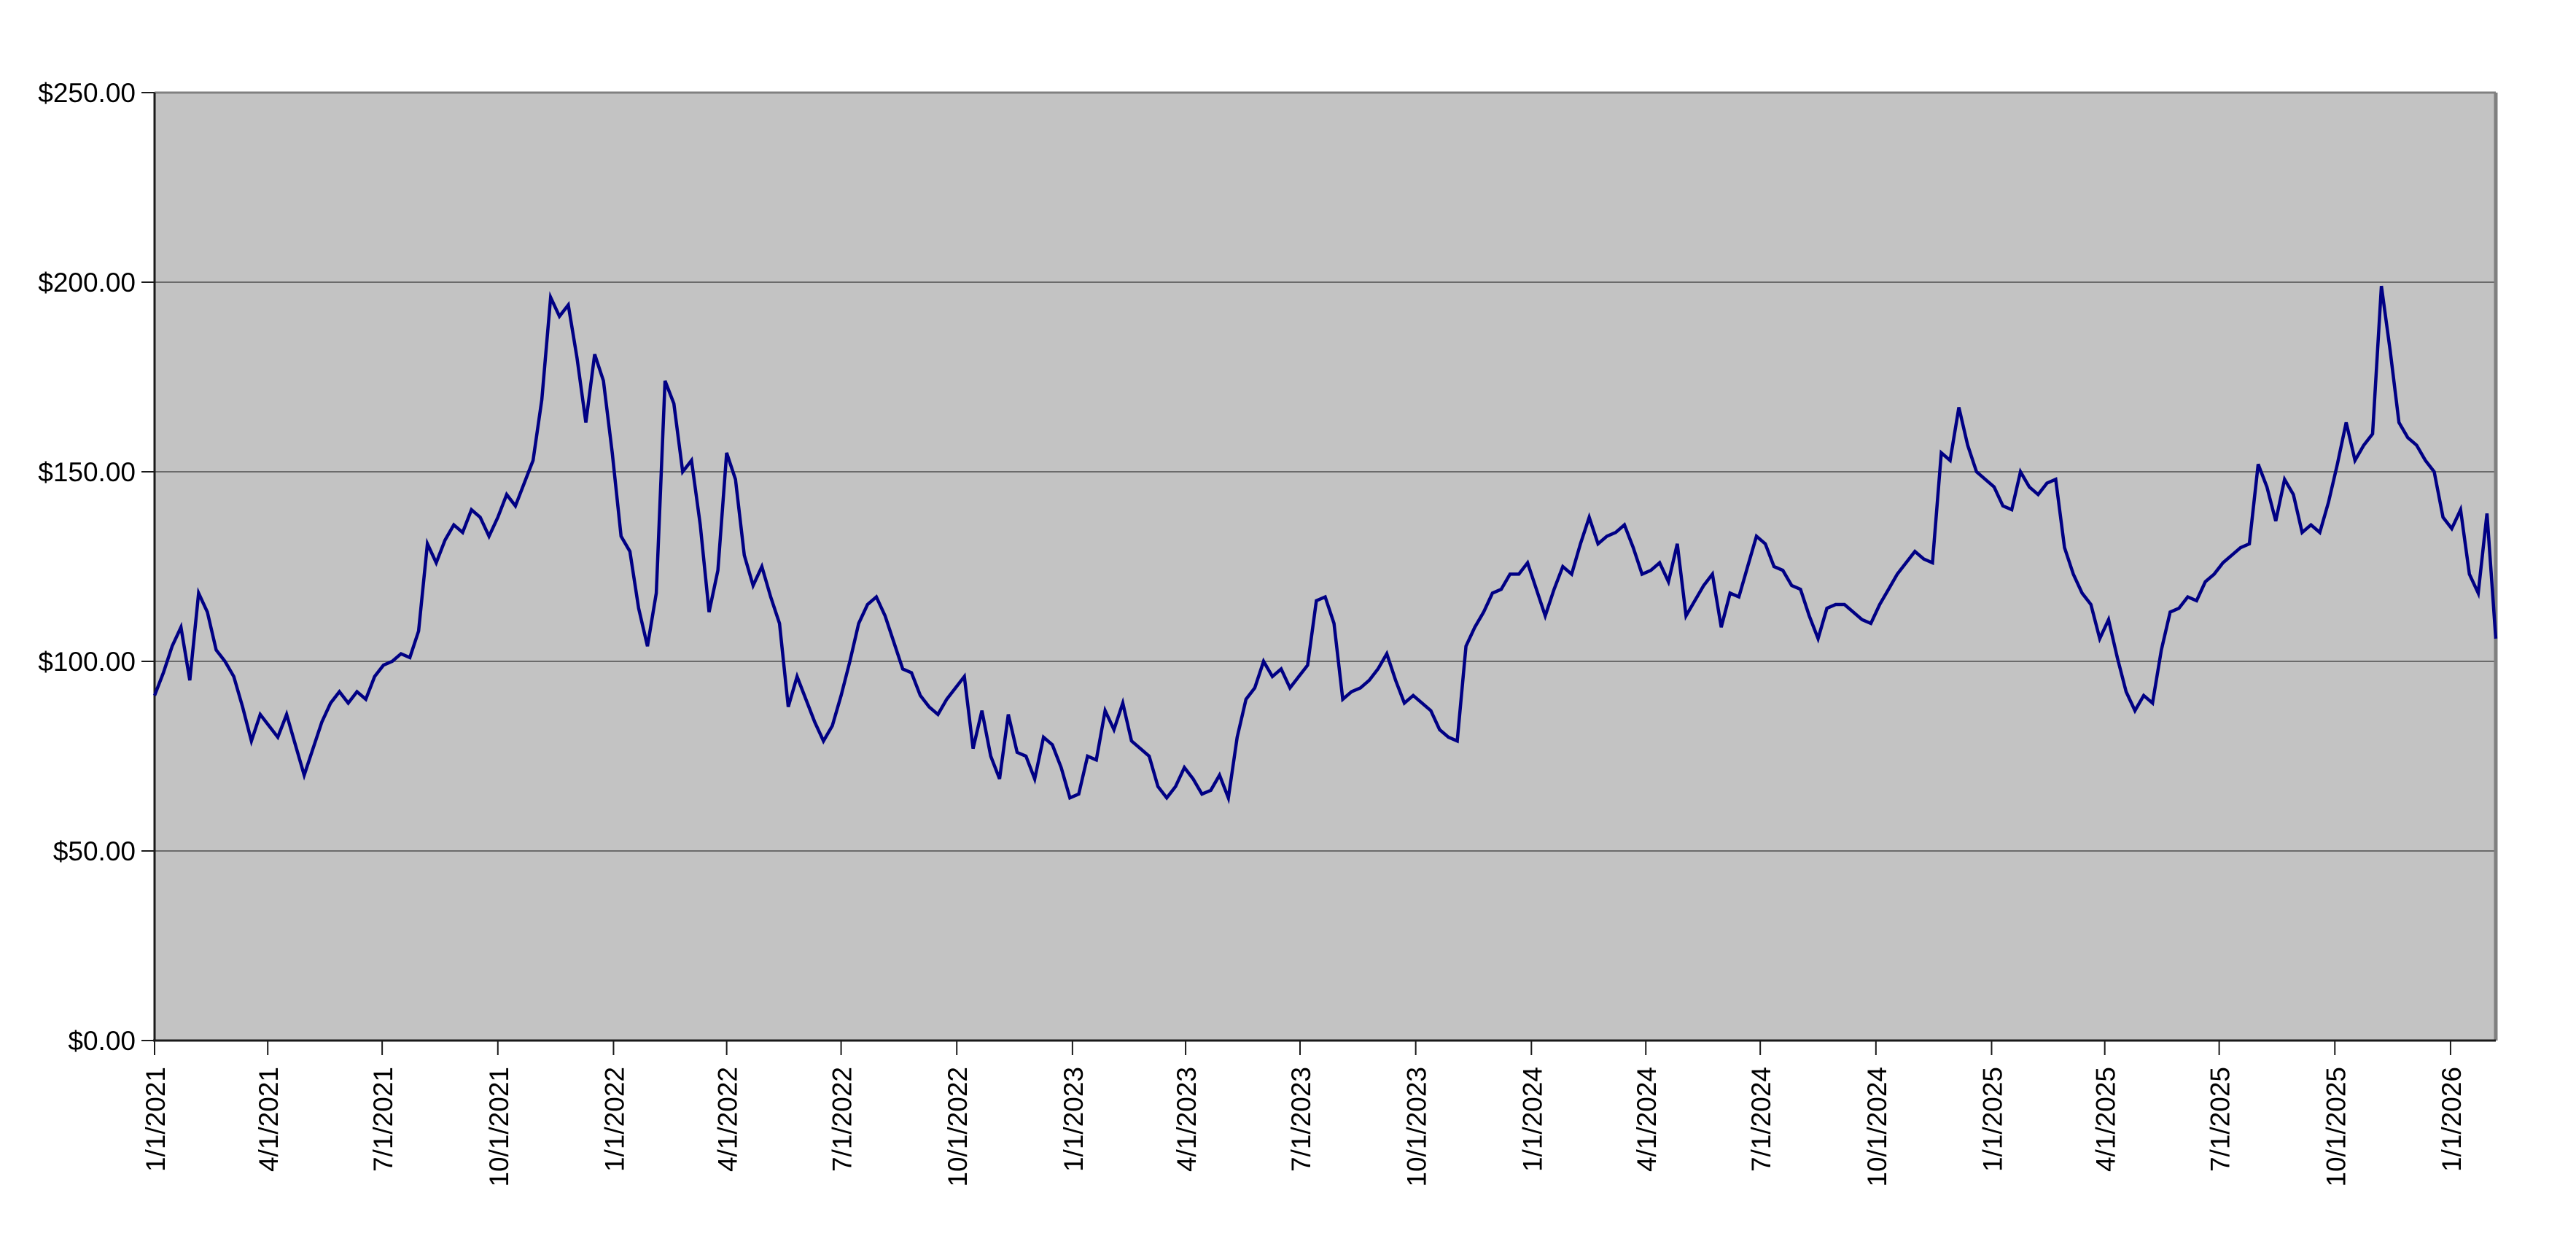 The width and height of the screenshot is (2576, 1252). What do you see at coordinates (2220, 1119) in the screenshot?
I see `x-axis-label-7/1/2025: 7/1/2025` at bounding box center [2220, 1119].